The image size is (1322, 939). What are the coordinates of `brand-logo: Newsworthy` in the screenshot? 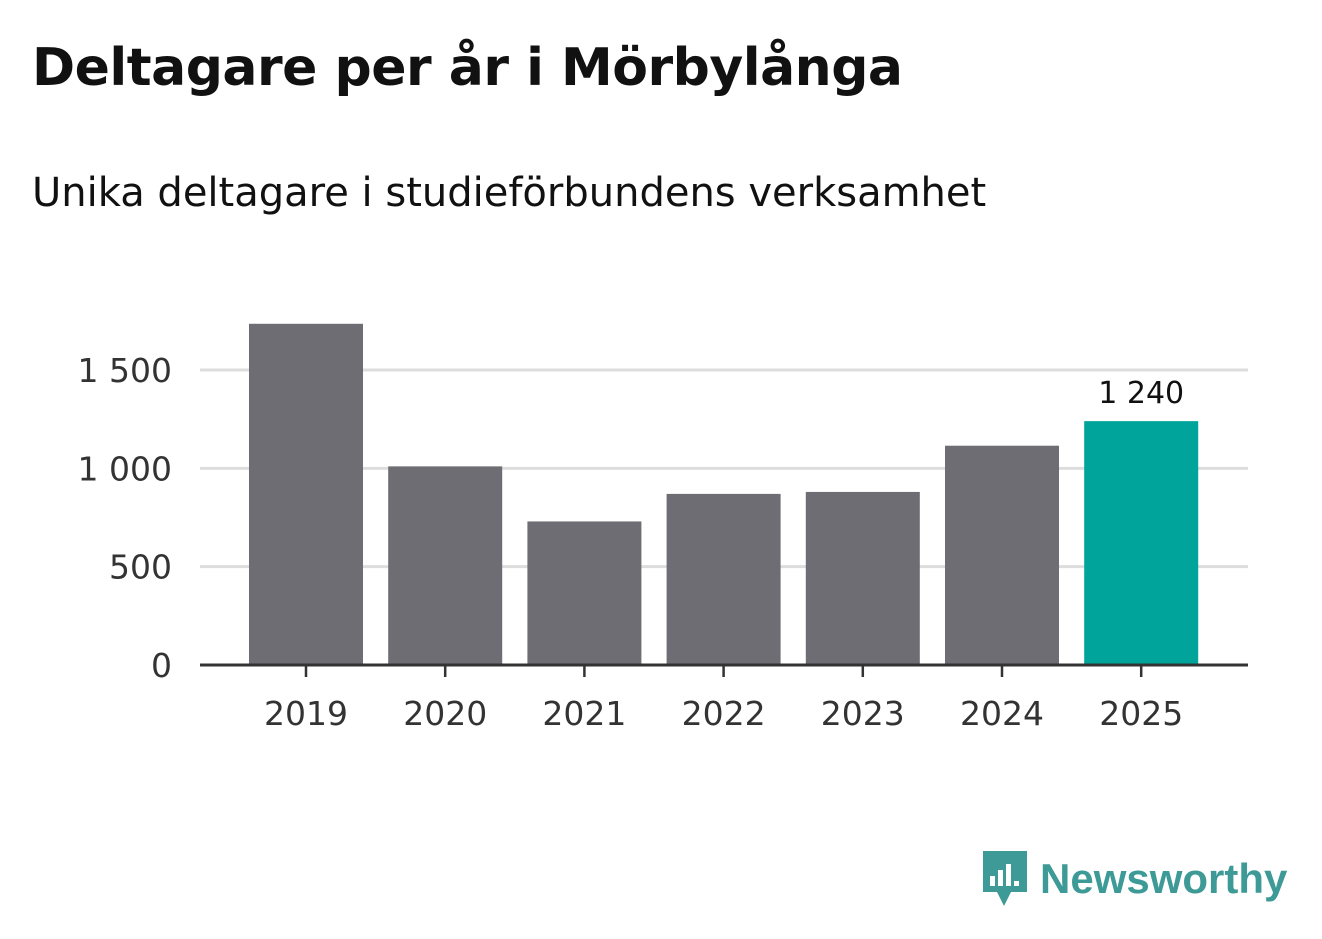 It's located at (1133, 879).